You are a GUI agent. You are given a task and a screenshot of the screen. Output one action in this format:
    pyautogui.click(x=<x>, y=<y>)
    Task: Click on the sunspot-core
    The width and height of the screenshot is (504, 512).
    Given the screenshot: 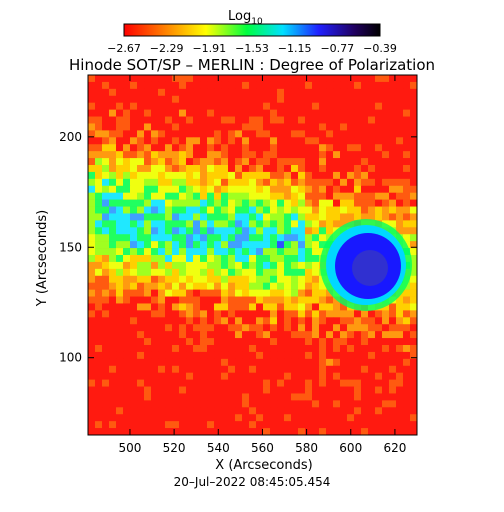 What is the action you would take?
    pyautogui.click(x=370, y=268)
    